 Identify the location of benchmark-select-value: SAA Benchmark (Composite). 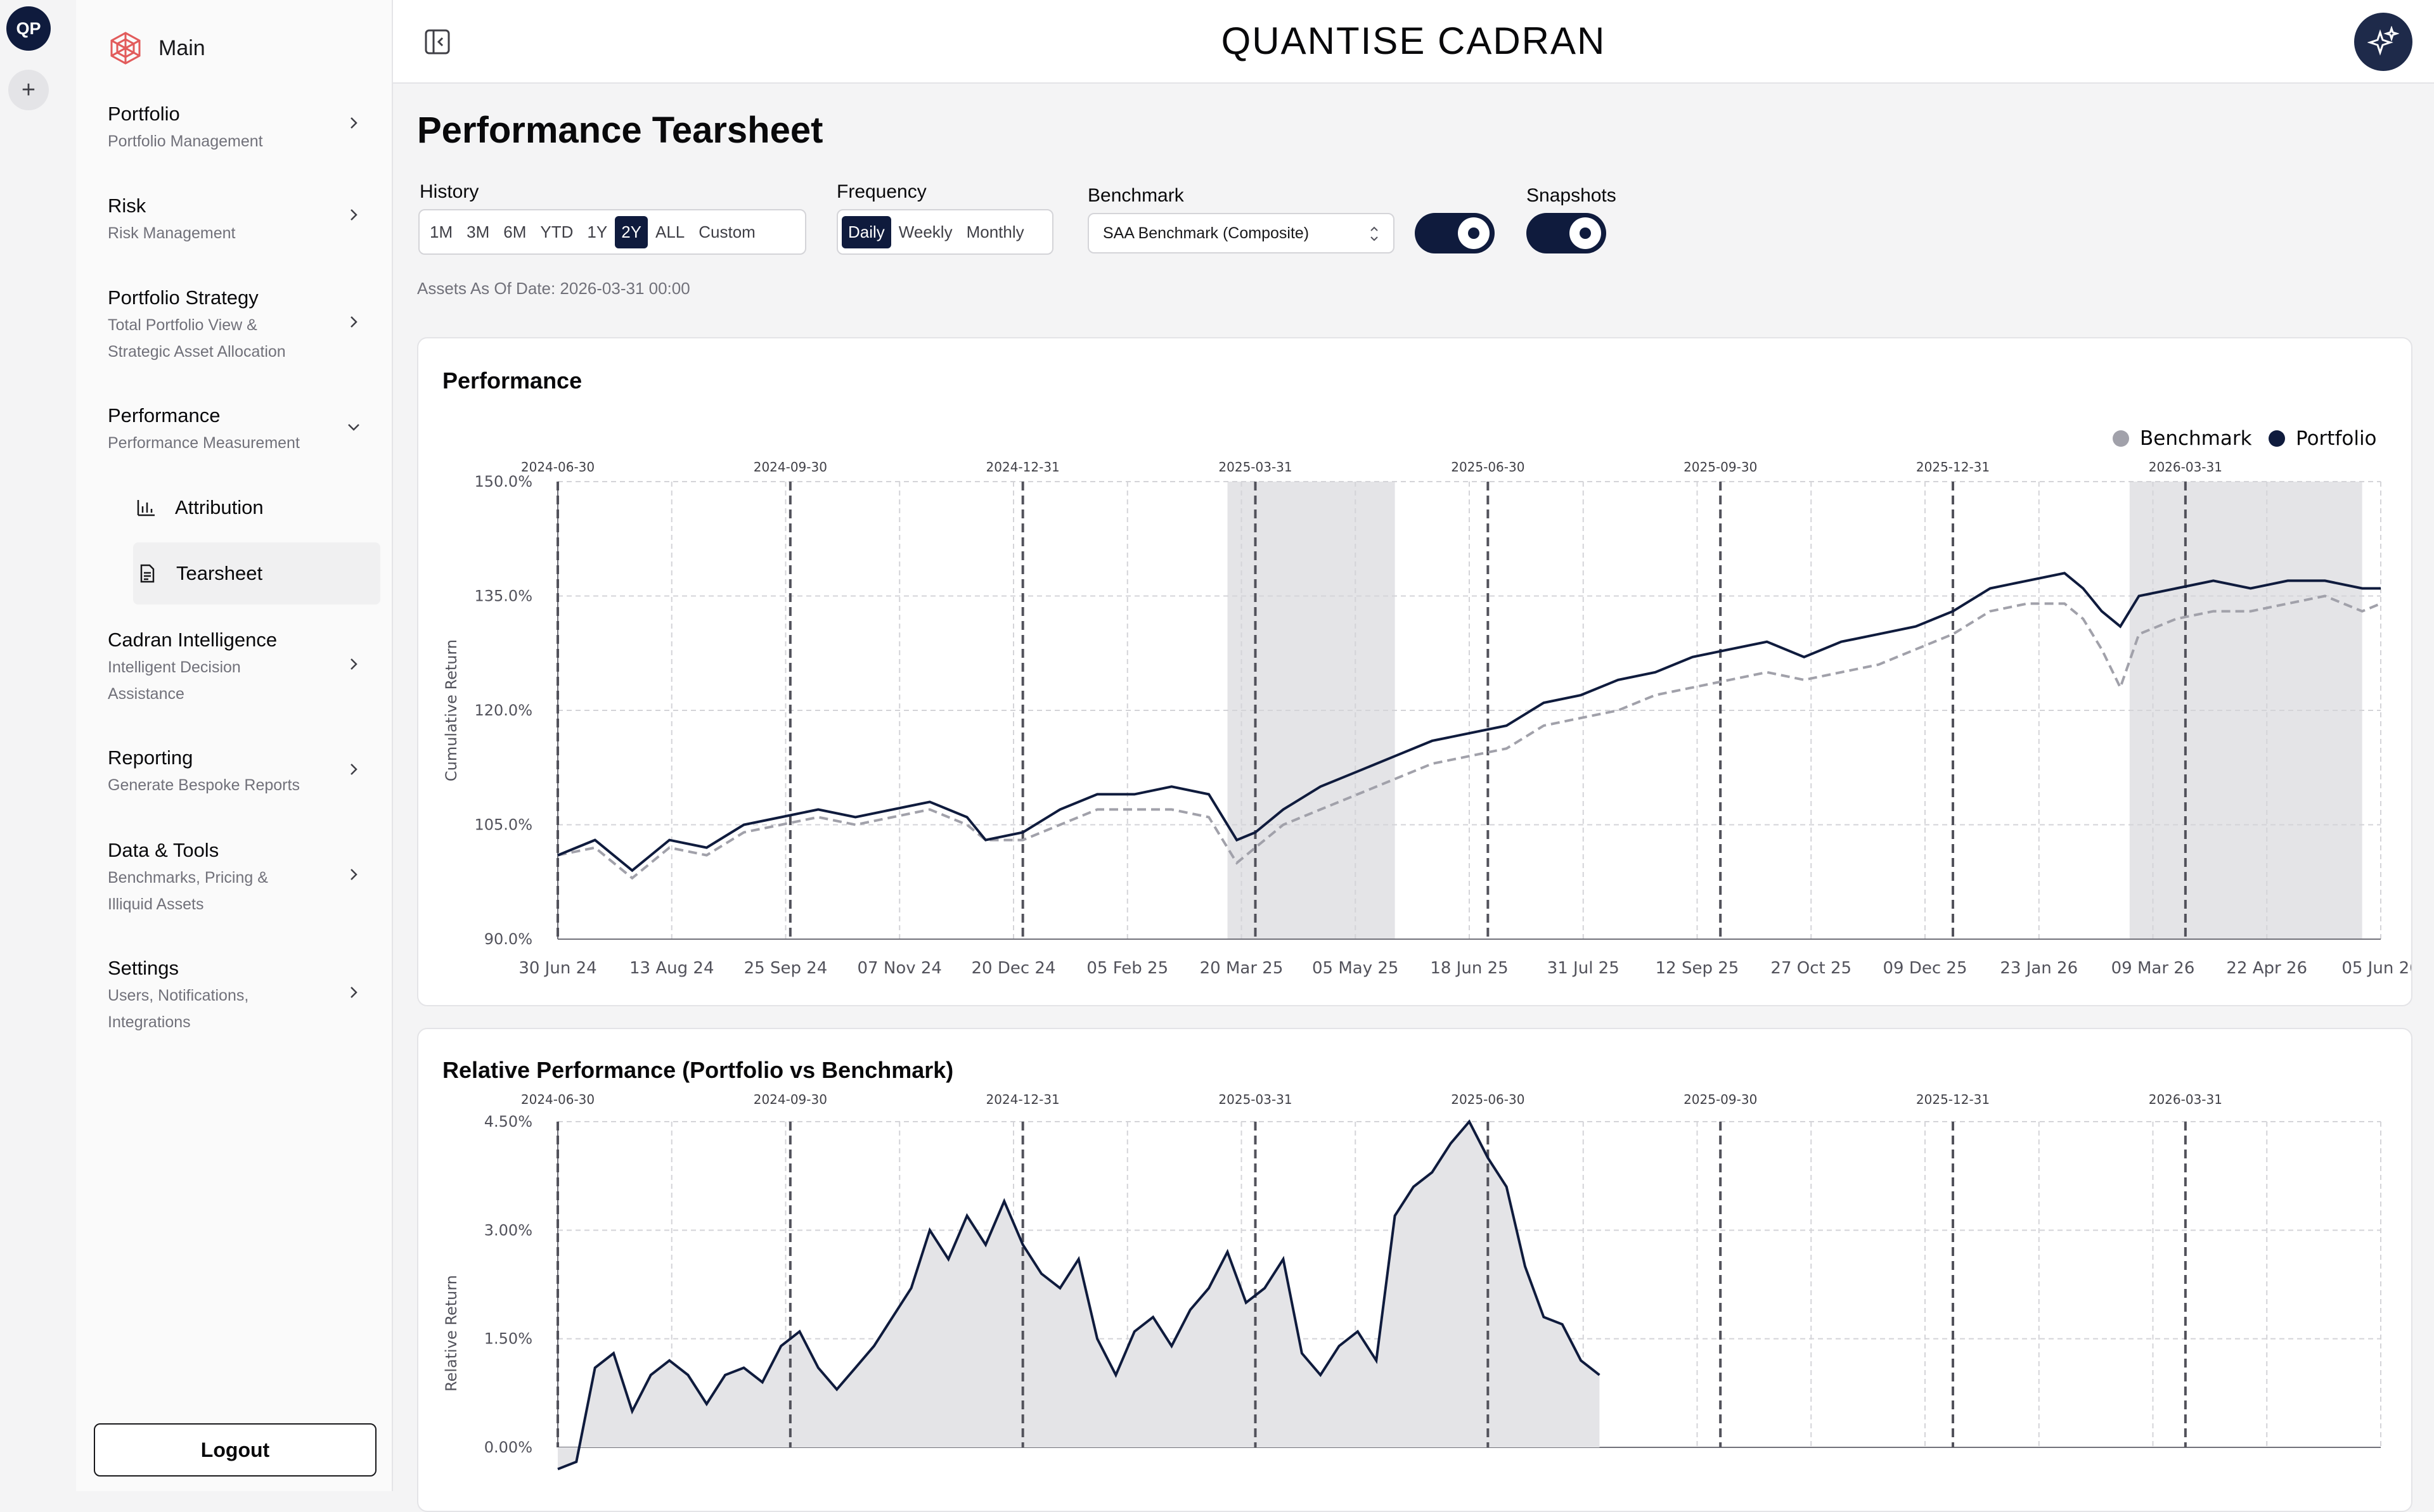
(1206, 233).